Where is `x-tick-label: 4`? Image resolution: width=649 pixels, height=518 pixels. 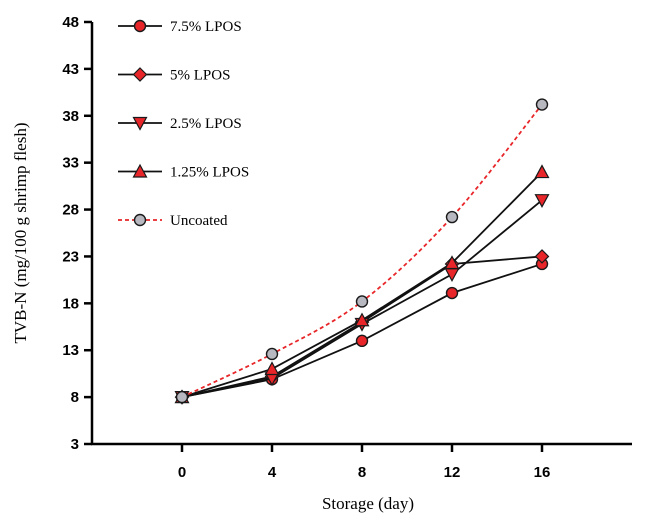 x-tick-label: 4 is located at coordinates (272, 472).